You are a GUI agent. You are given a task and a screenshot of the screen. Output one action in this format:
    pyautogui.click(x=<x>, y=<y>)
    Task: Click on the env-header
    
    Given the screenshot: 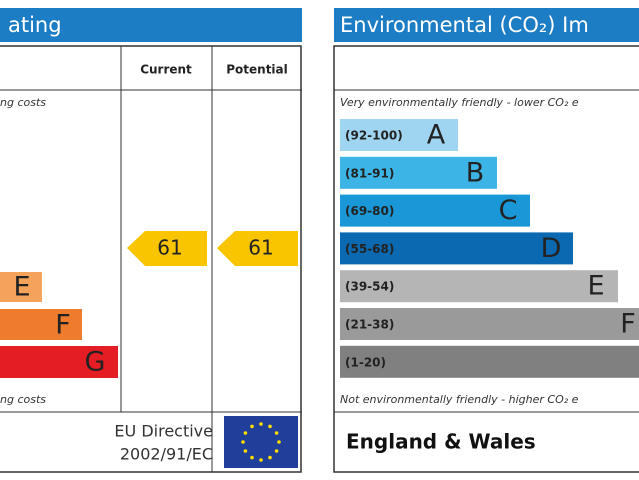 What is the action you would take?
    pyautogui.click(x=486, y=25)
    